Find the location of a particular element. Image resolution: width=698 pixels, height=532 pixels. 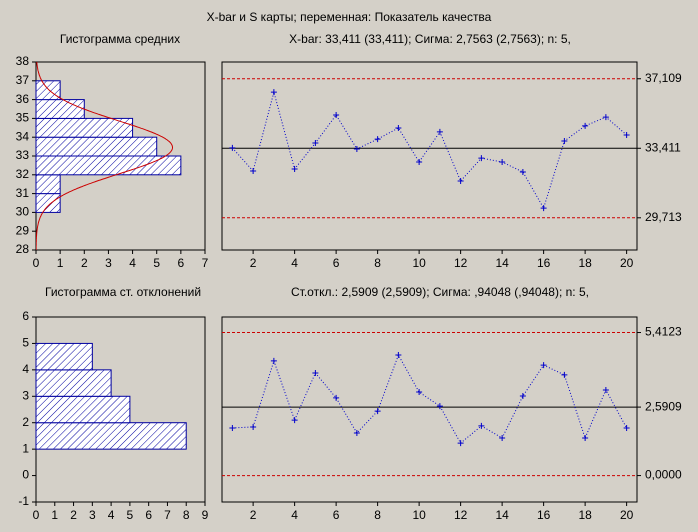

y-tick-label: 0 is located at coordinates (25, 475).